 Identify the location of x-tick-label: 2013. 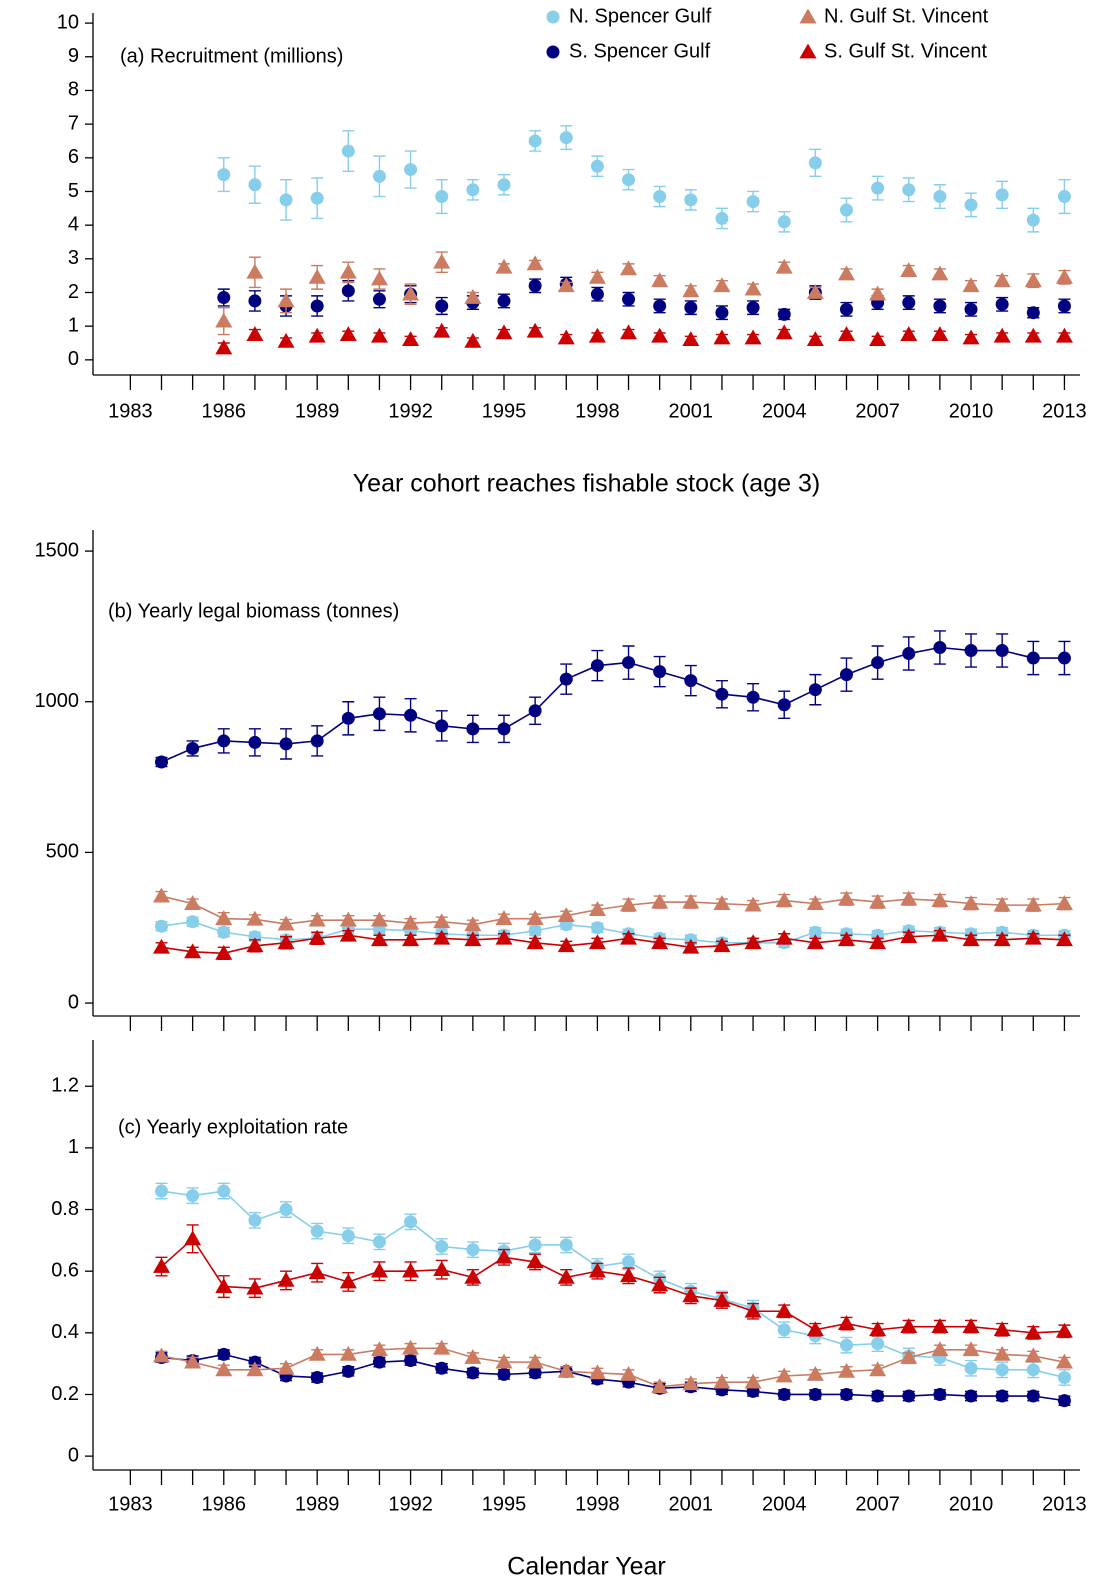
(1064, 1504).